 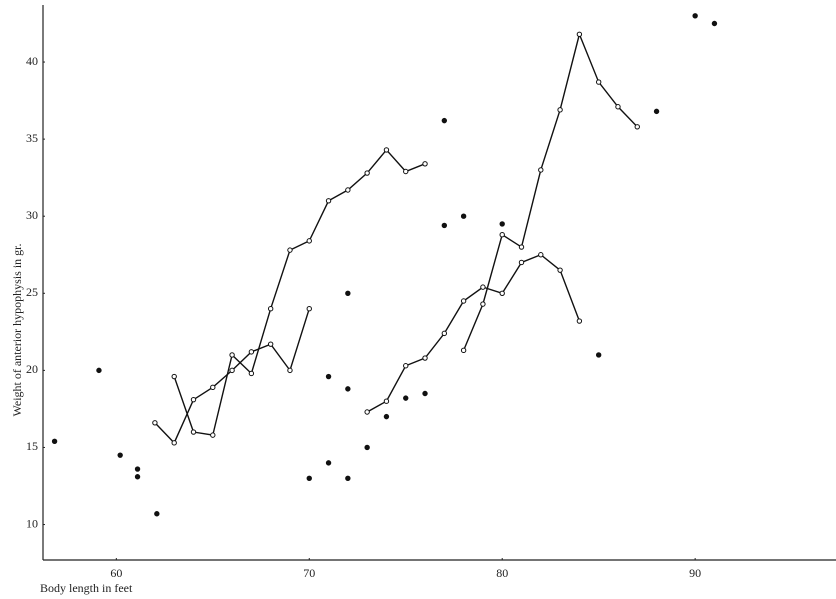 I want to click on y-tick-label: 15, so click(x=32, y=446).